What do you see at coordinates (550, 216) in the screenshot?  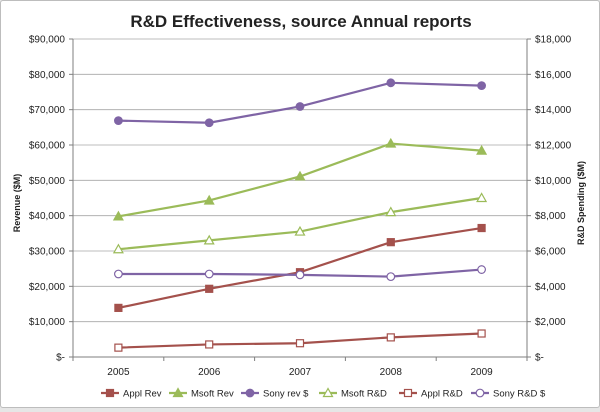 I see `right-tick-label: $8,000` at bounding box center [550, 216].